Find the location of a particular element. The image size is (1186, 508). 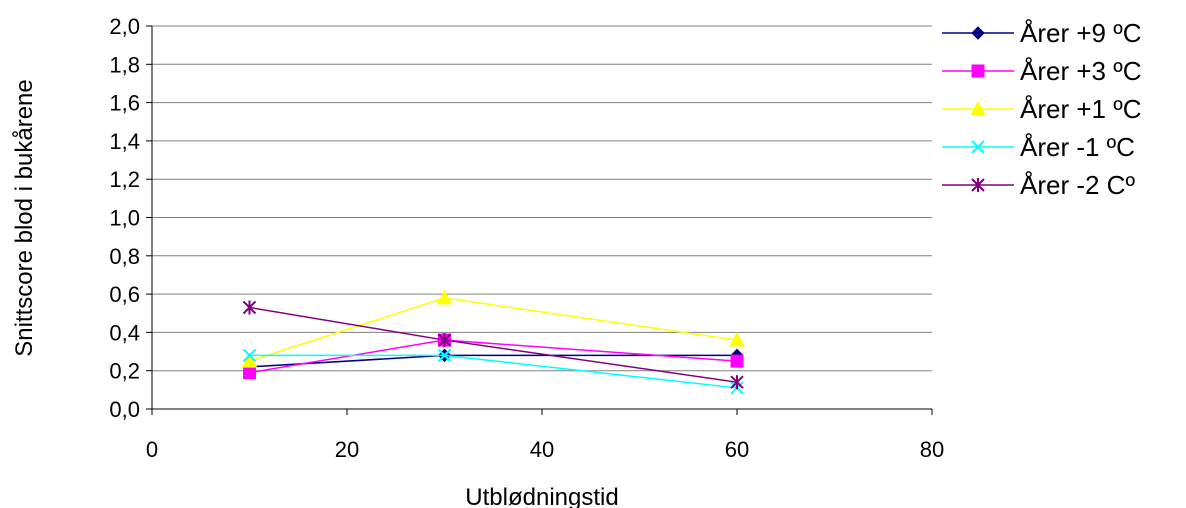

legend-item: Årer -1 ºC is located at coordinates (1038, 147).